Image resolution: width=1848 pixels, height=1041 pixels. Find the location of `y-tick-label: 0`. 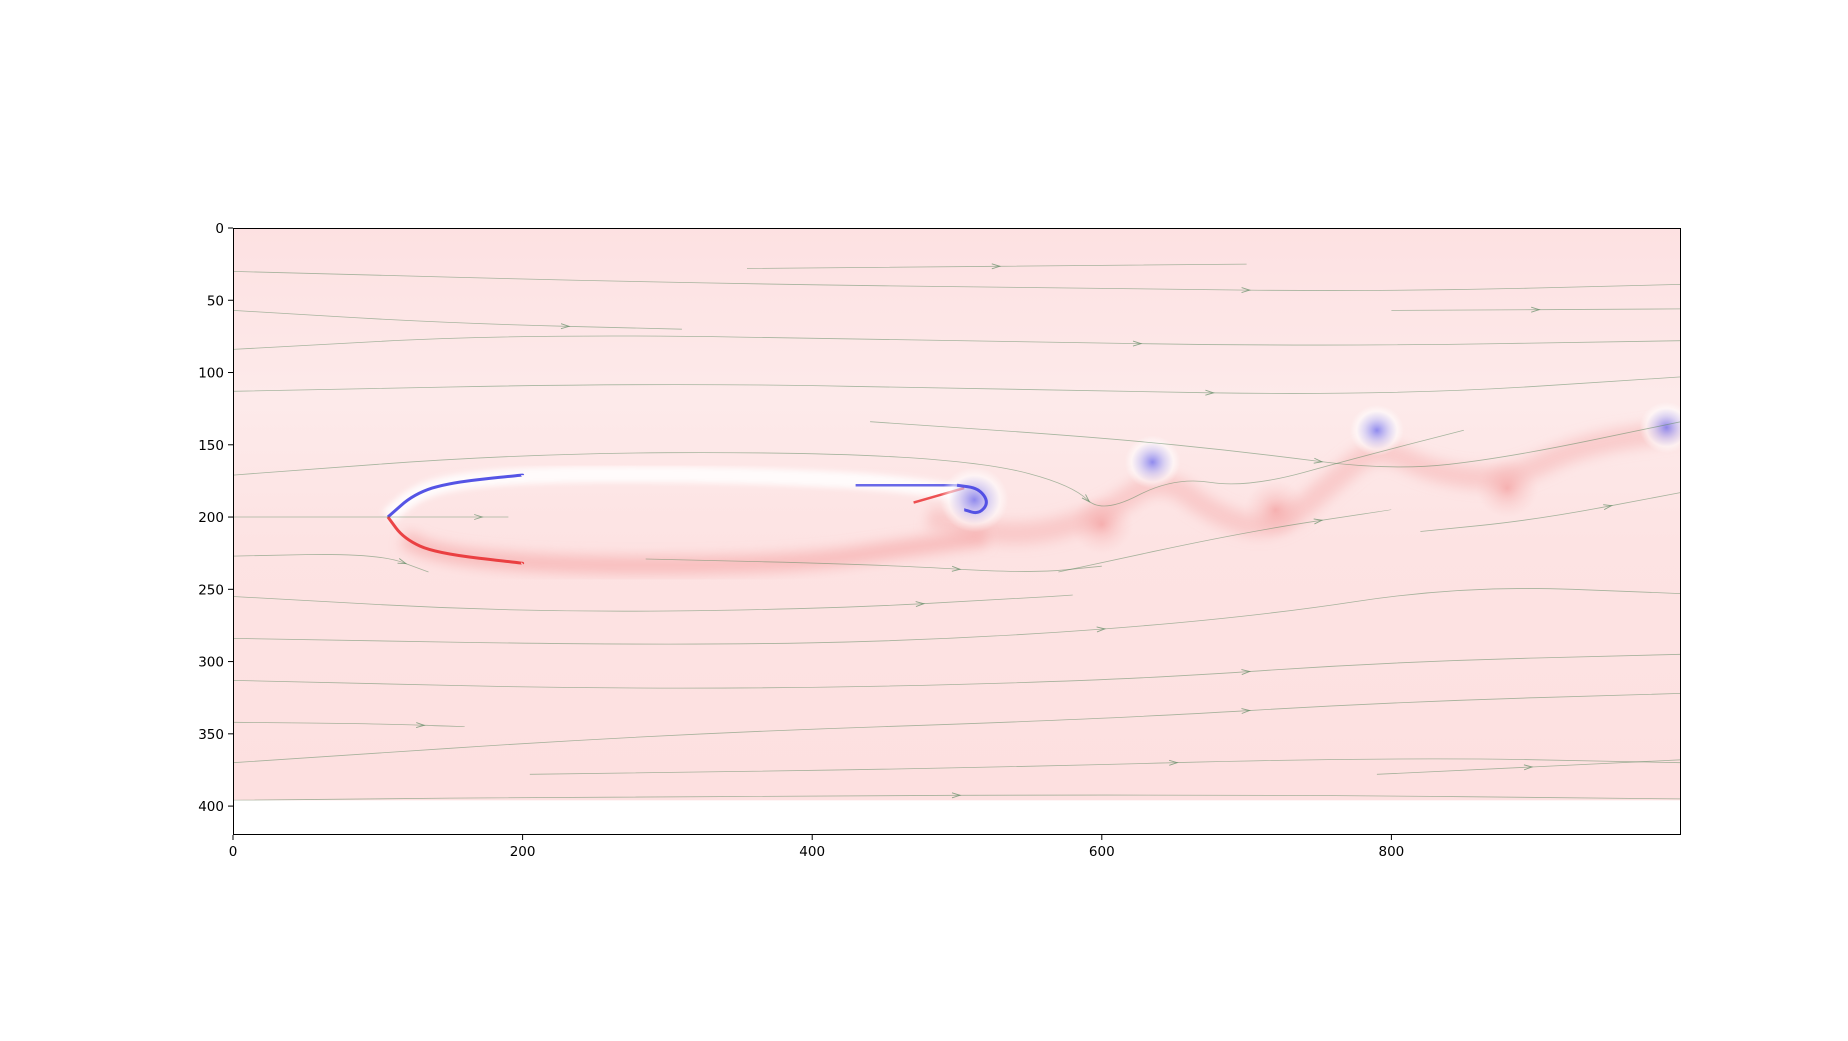

y-tick-label: 0 is located at coordinates (219, 229).